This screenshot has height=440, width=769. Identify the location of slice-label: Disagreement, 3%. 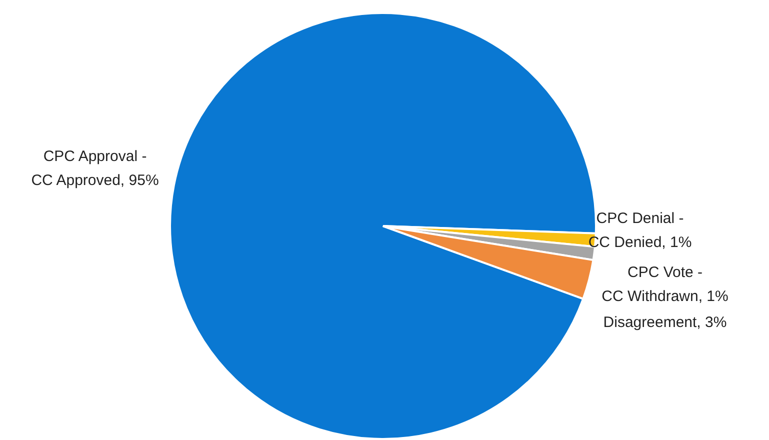
(665, 322).